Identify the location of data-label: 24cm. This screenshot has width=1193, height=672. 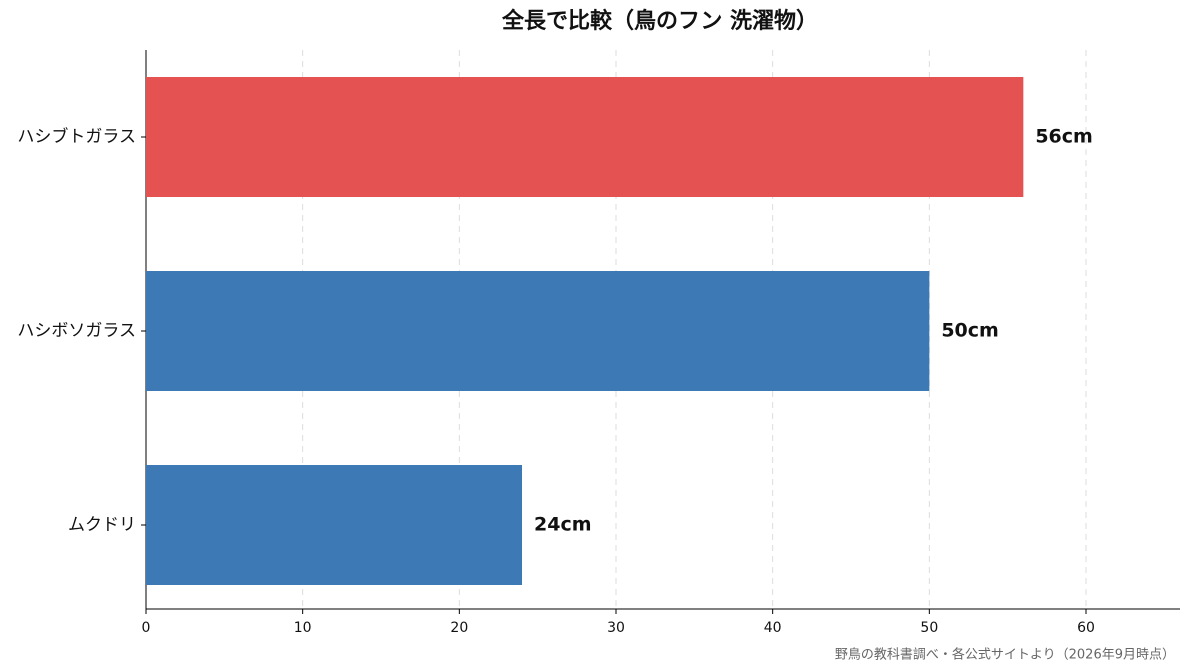
(563, 525).